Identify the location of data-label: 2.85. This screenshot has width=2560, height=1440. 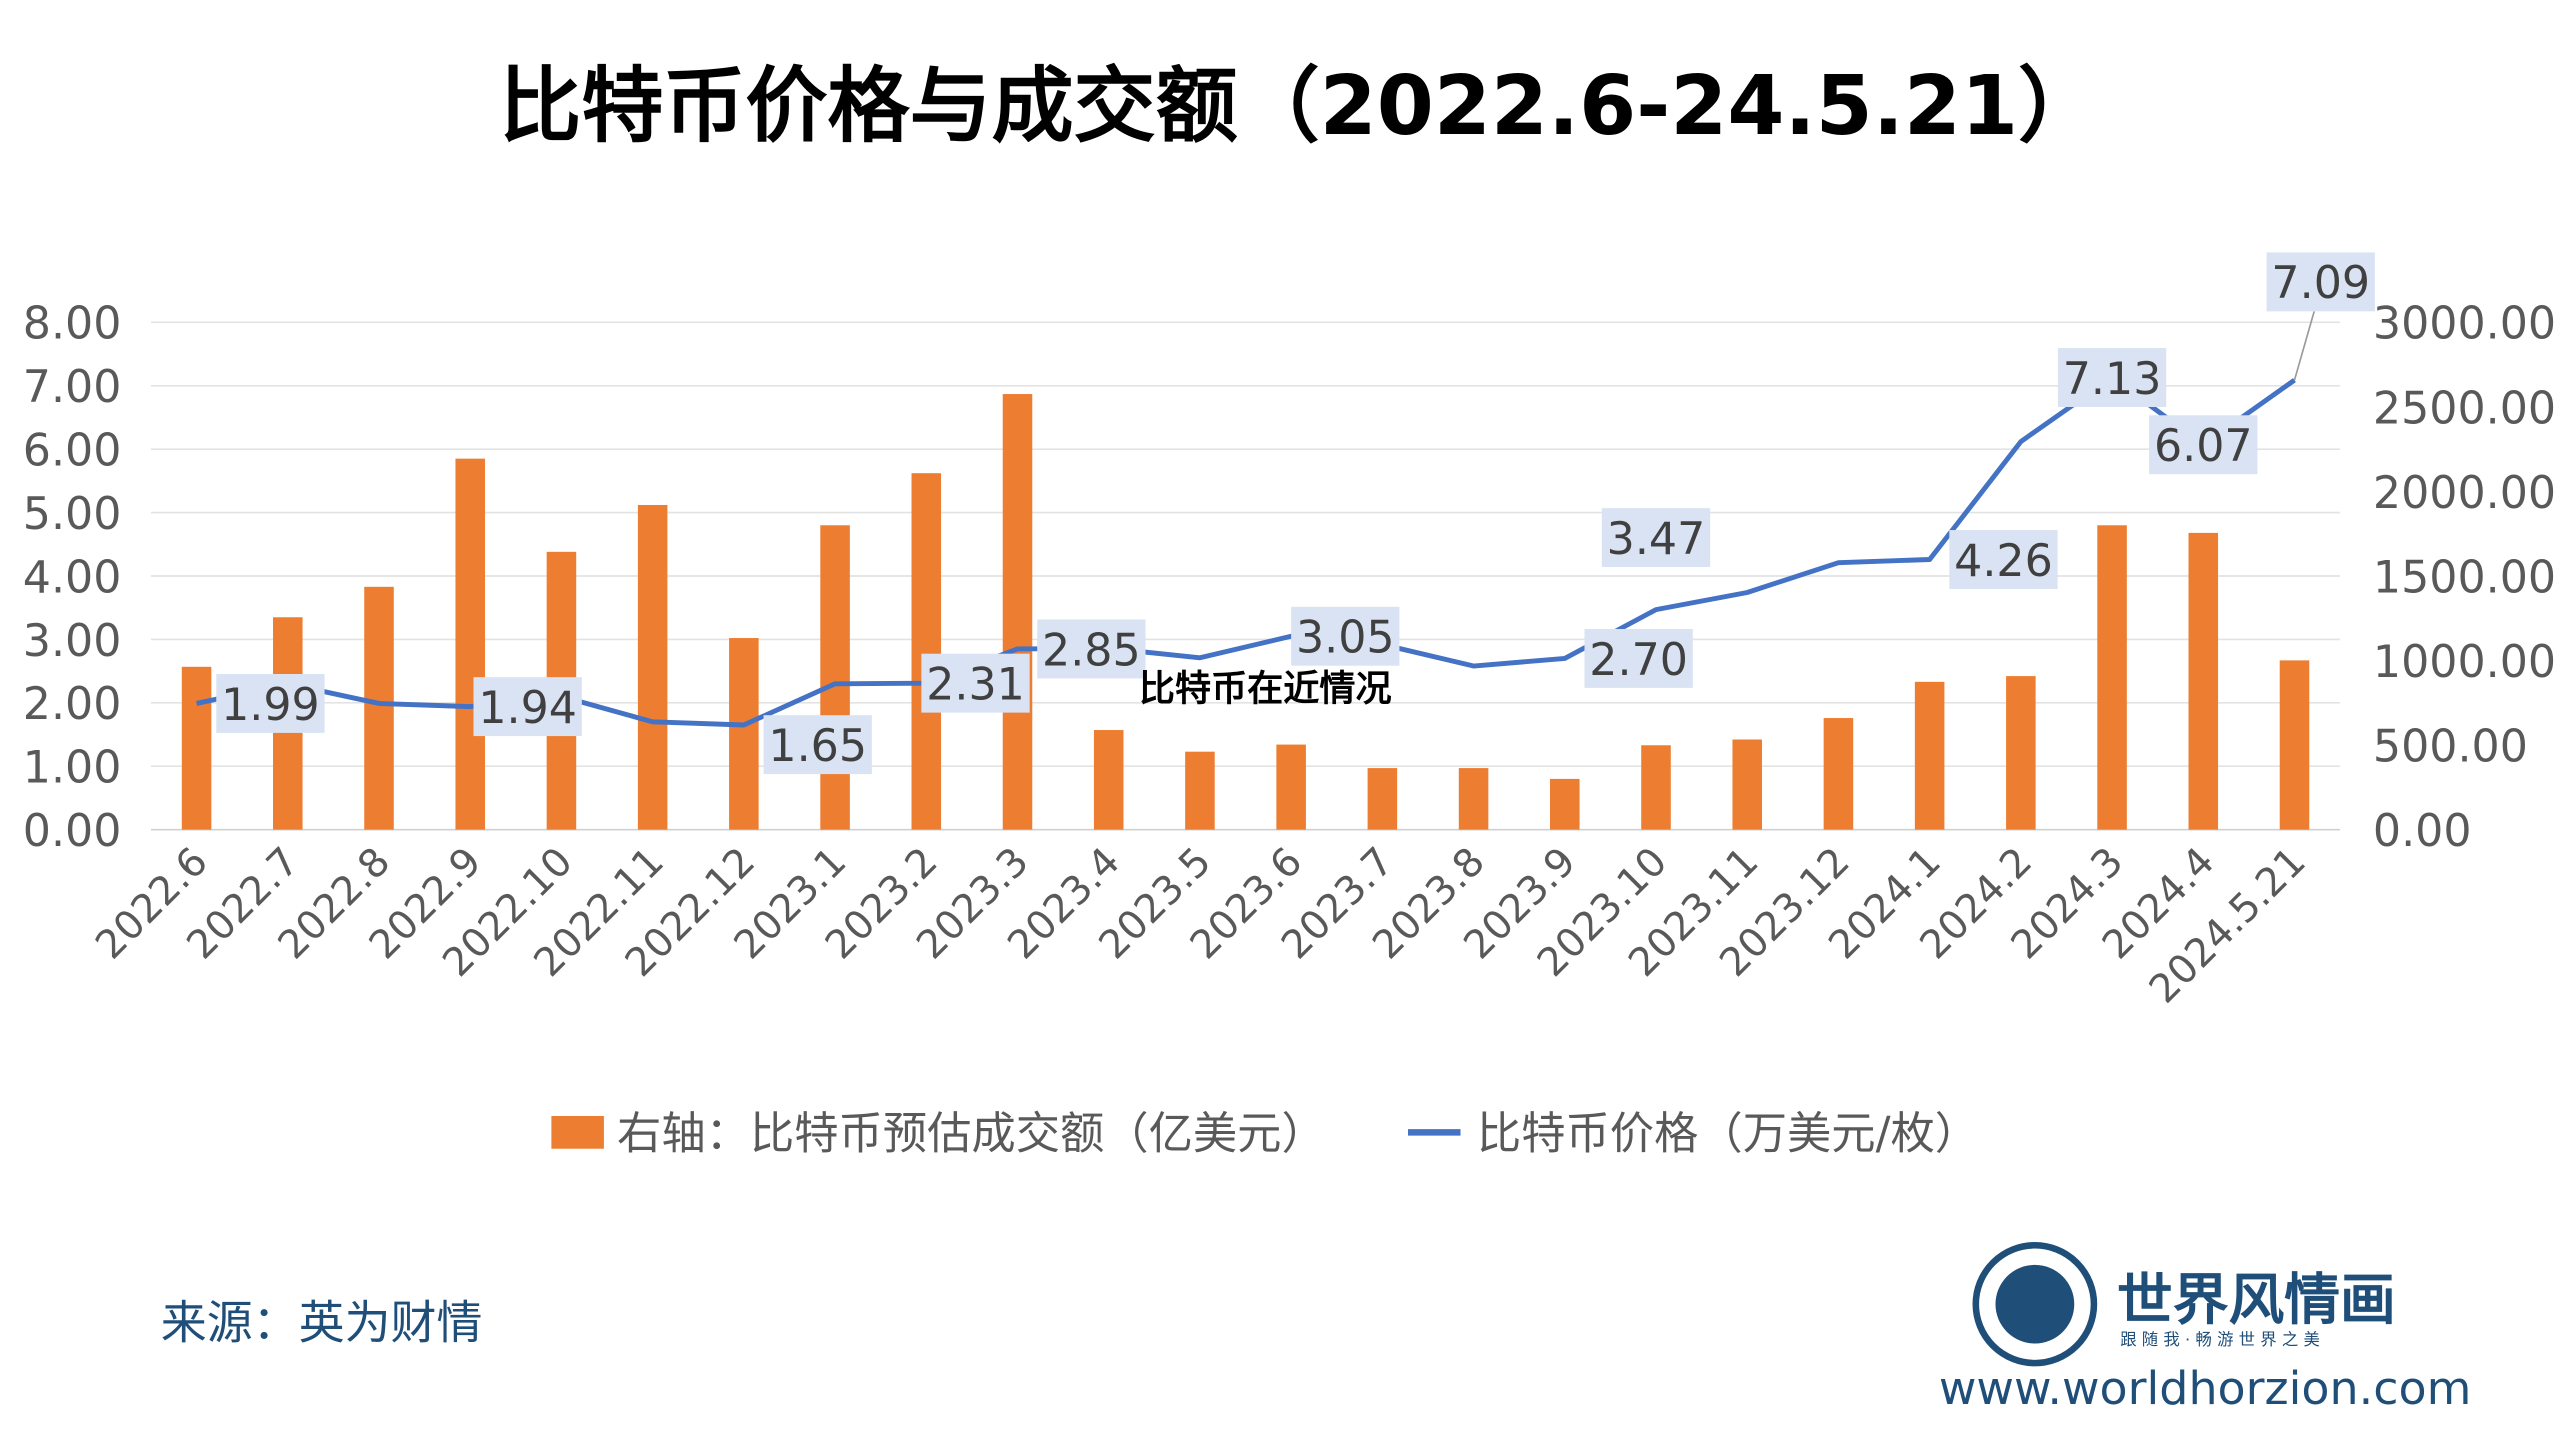
(1091, 650).